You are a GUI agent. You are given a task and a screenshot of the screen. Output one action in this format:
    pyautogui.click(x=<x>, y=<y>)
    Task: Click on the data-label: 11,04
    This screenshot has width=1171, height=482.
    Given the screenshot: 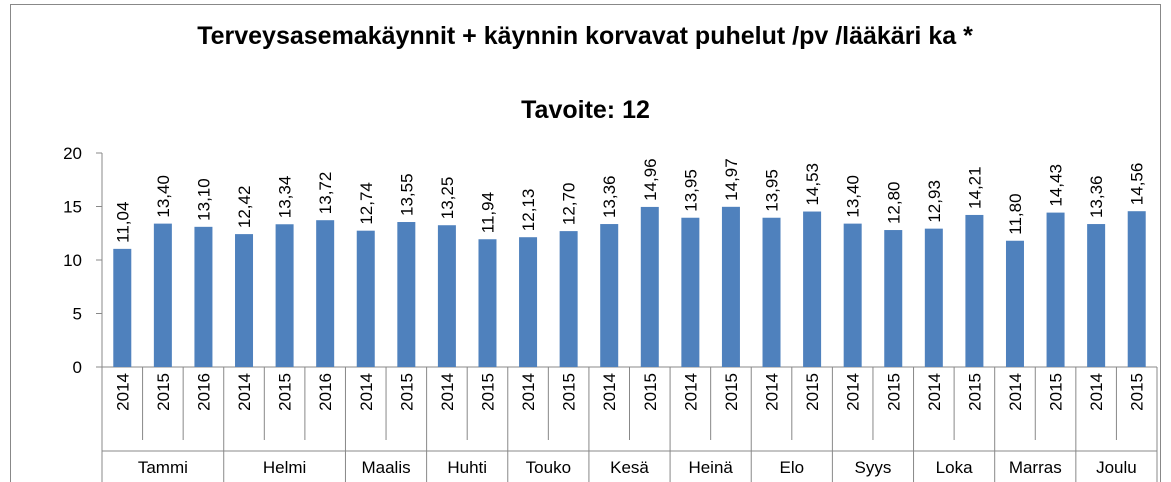 What is the action you would take?
    pyautogui.click(x=122, y=222)
    